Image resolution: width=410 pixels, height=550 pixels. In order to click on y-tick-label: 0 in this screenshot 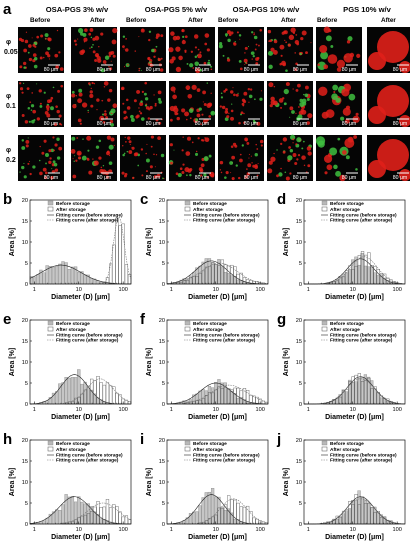, I will do `click(163, 405)`.